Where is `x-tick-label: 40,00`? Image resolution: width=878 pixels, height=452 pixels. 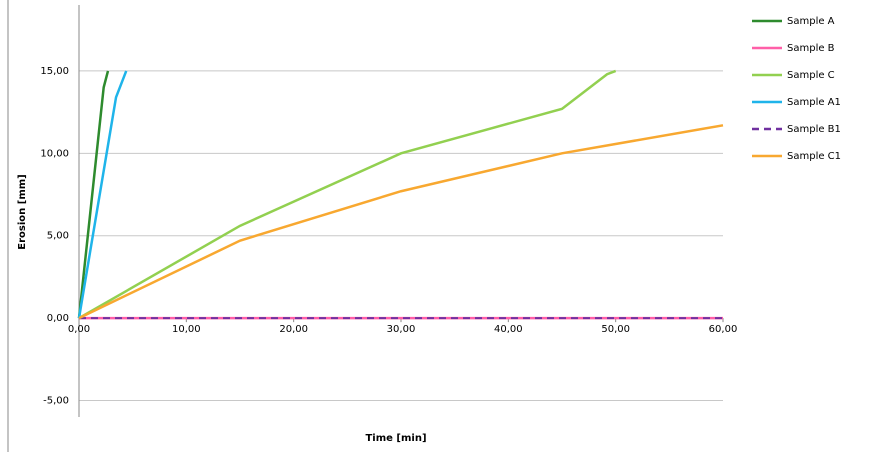 x-tick-label: 40,00 is located at coordinates (508, 329).